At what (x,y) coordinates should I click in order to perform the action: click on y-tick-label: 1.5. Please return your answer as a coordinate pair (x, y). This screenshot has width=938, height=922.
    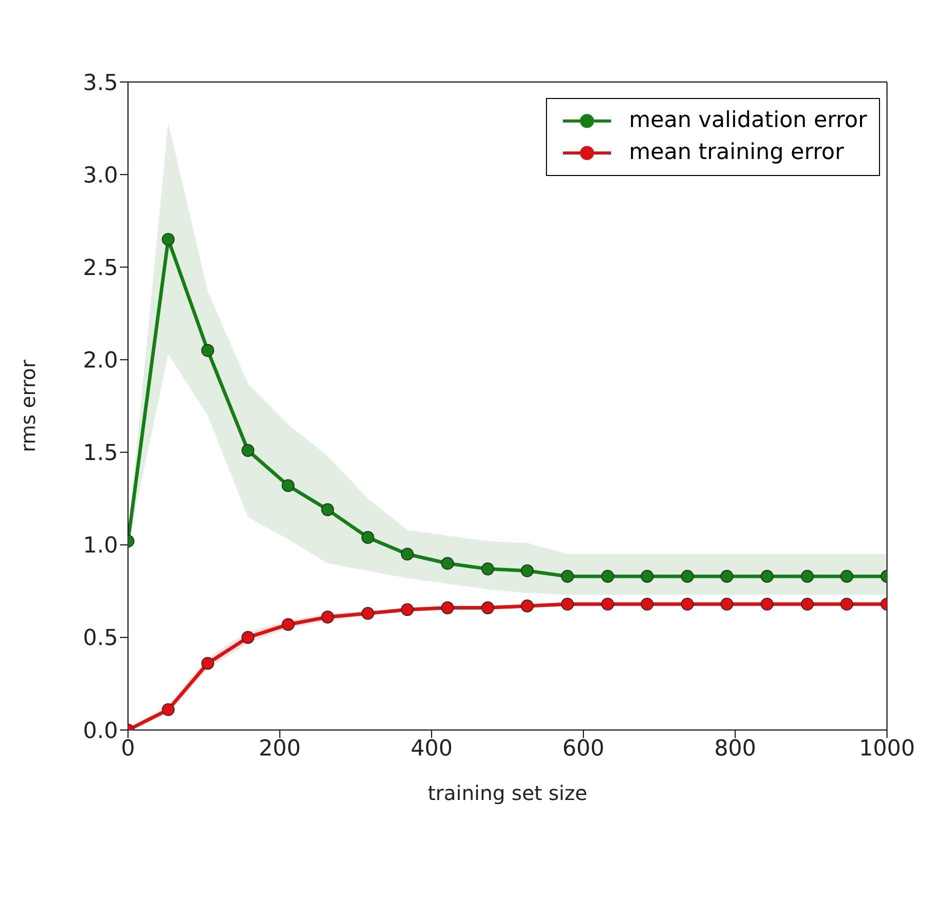
    Looking at the image, I should click on (100, 453).